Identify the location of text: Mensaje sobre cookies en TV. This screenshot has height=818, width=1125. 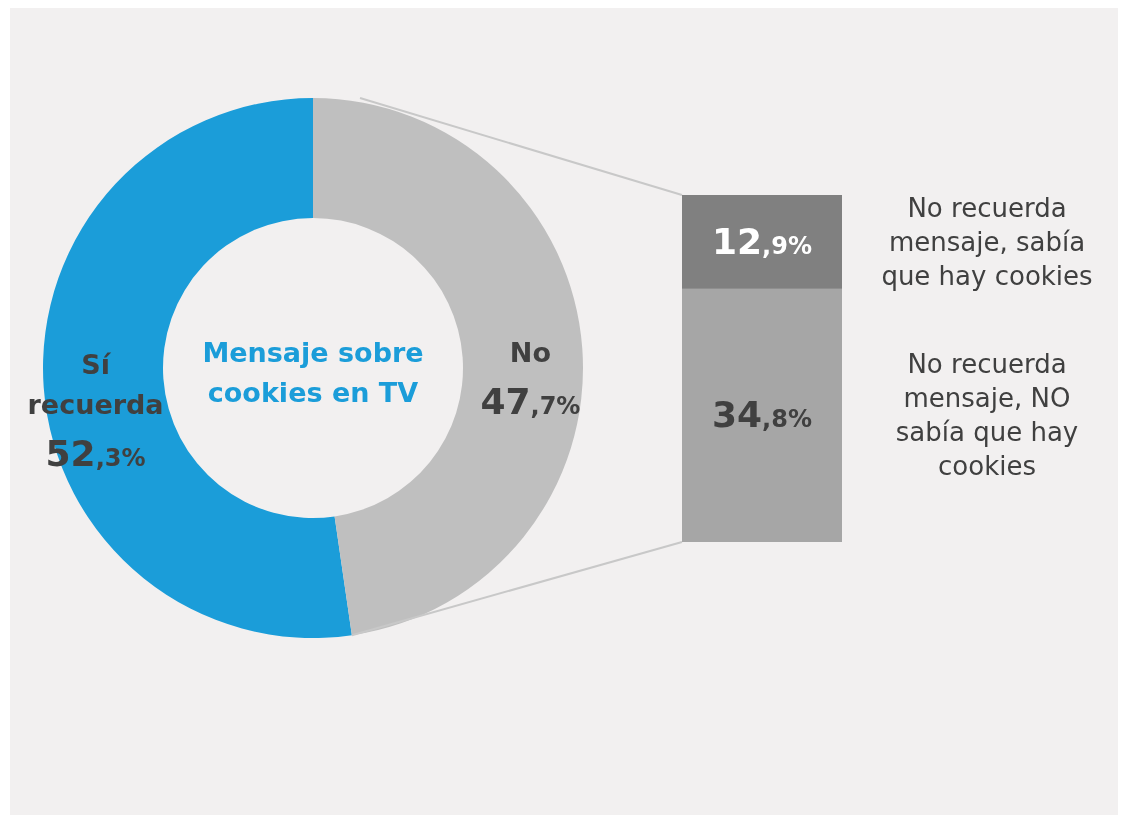
(313, 372).